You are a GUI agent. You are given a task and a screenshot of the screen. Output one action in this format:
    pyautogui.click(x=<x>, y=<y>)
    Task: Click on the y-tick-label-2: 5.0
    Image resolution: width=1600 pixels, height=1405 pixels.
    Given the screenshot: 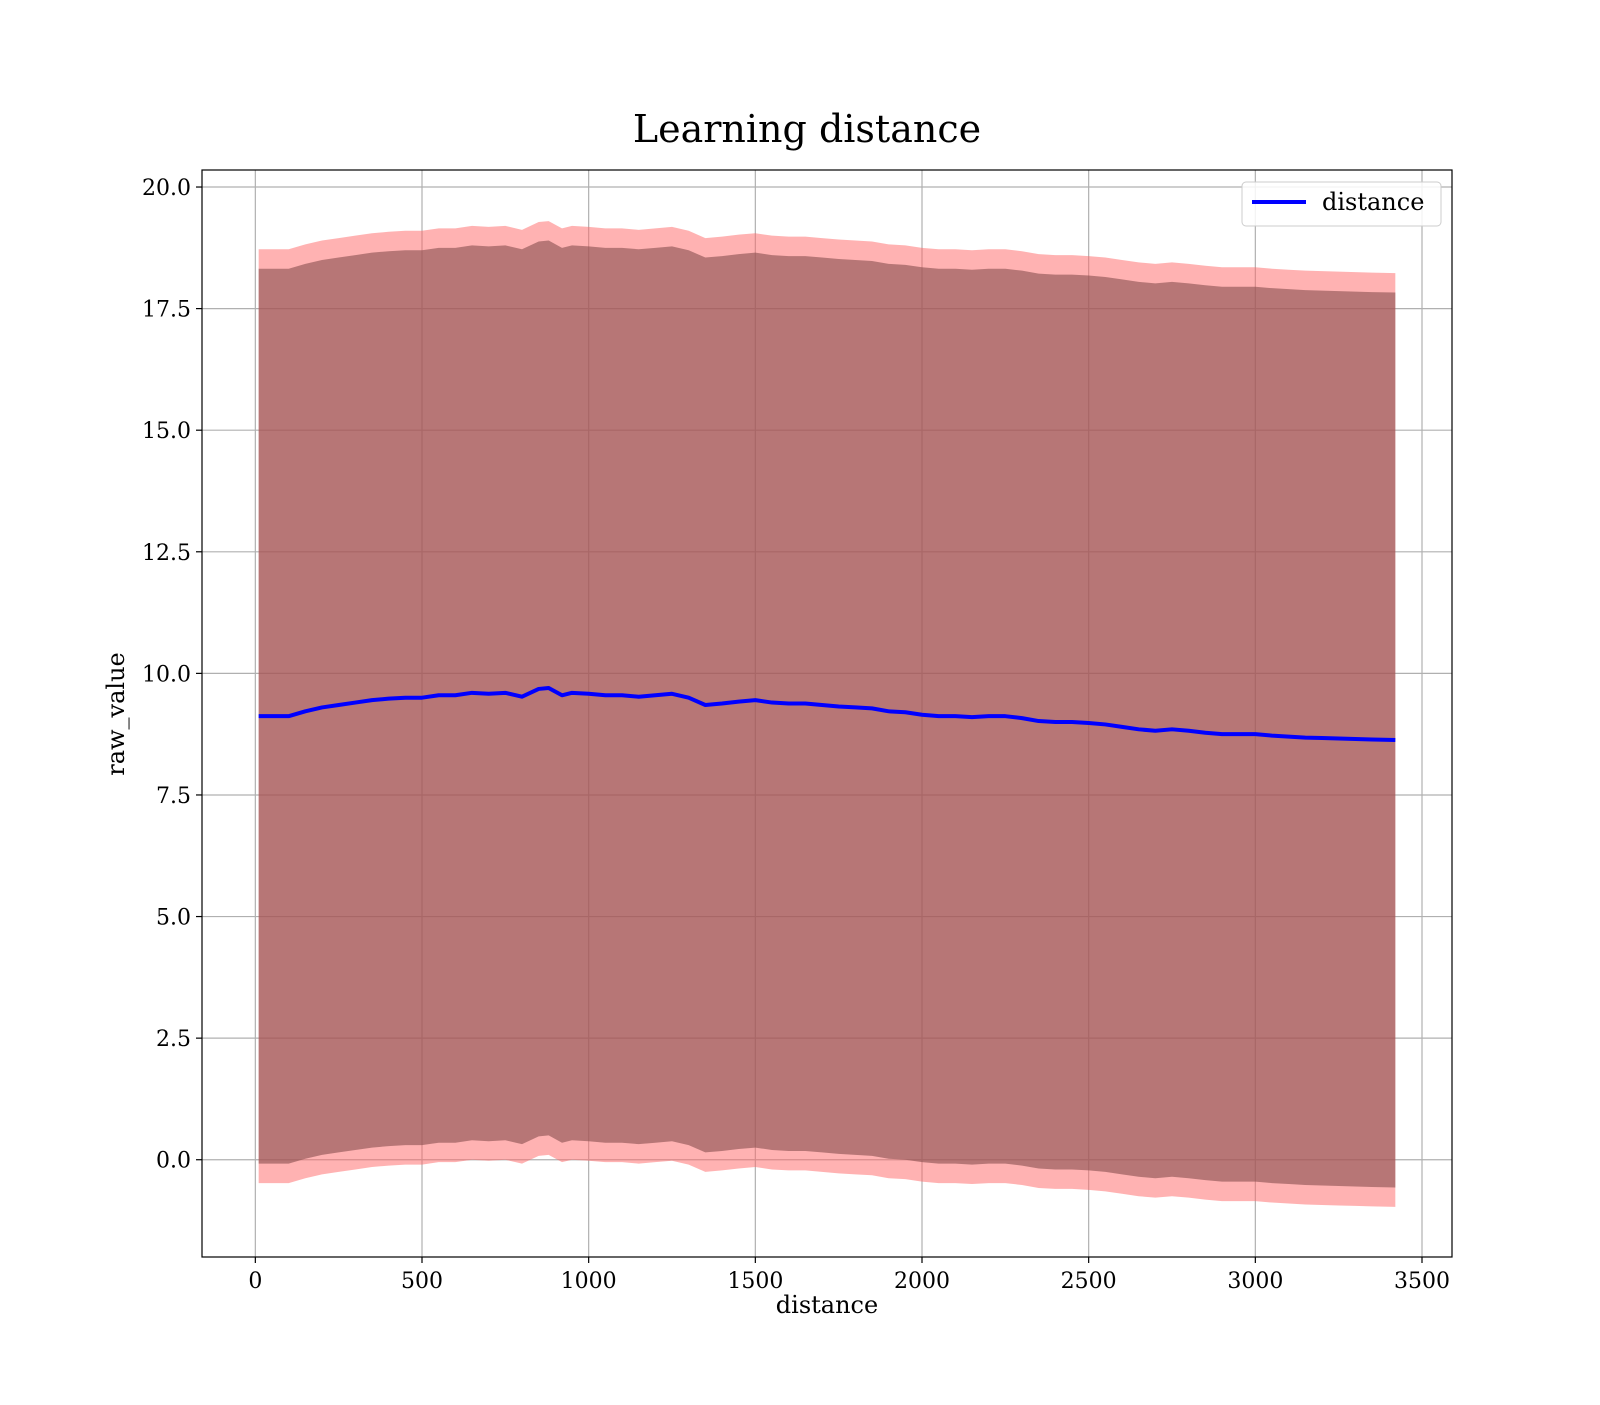 What is the action you would take?
    pyautogui.click(x=173, y=918)
    